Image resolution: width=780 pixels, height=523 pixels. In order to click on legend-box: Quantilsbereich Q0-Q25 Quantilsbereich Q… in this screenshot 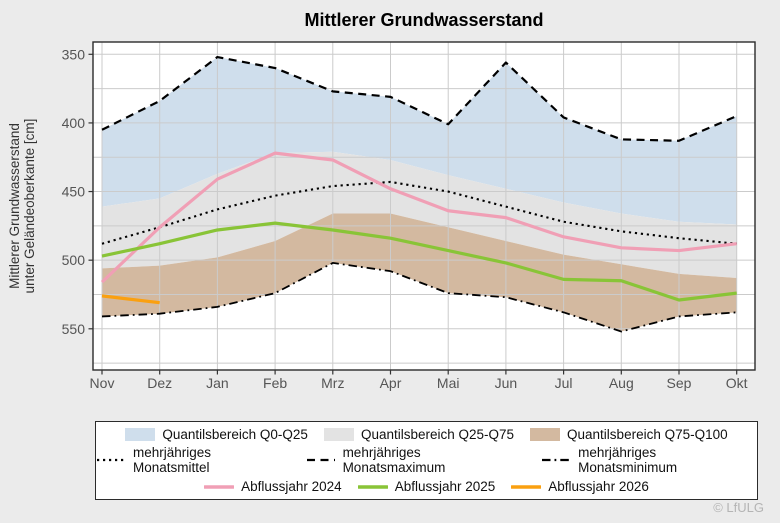, I will do `click(426, 460)`.